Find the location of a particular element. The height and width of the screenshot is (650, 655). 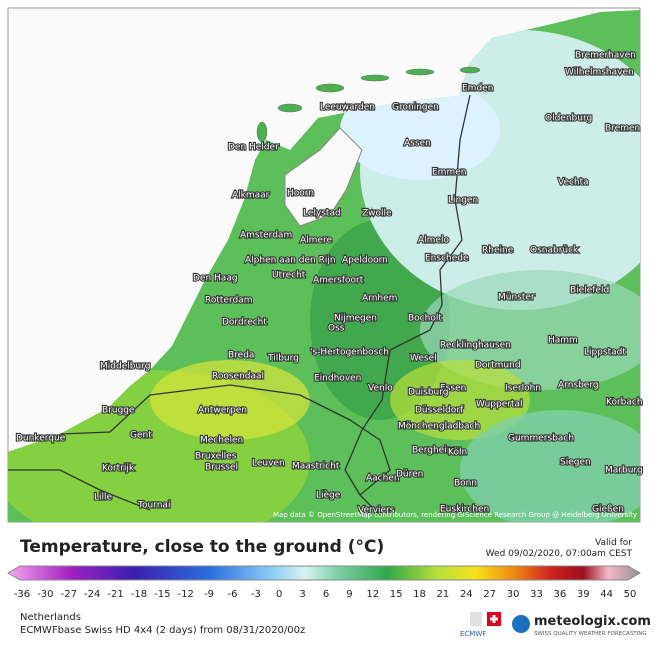

colorbar-tick-label: -30 is located at coordinates (45, 594).